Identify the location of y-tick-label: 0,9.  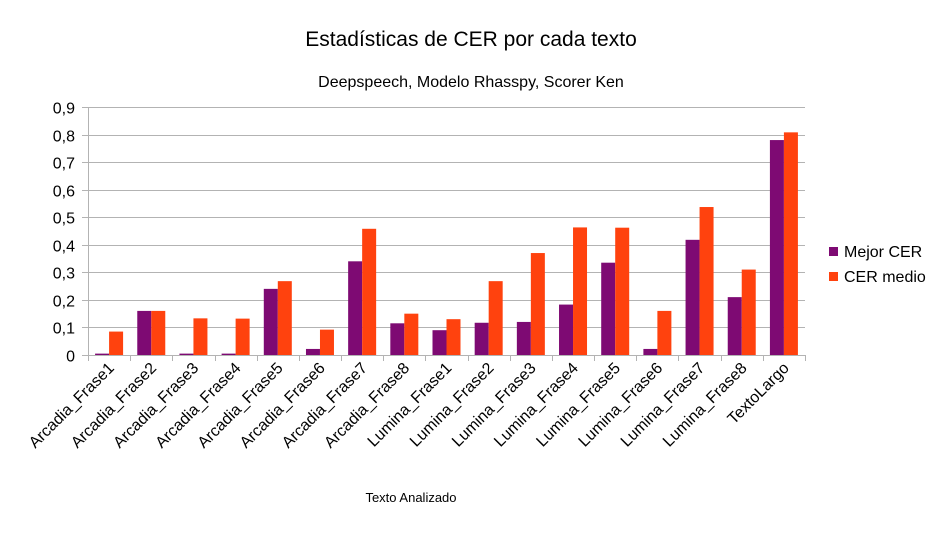
(64, 109).